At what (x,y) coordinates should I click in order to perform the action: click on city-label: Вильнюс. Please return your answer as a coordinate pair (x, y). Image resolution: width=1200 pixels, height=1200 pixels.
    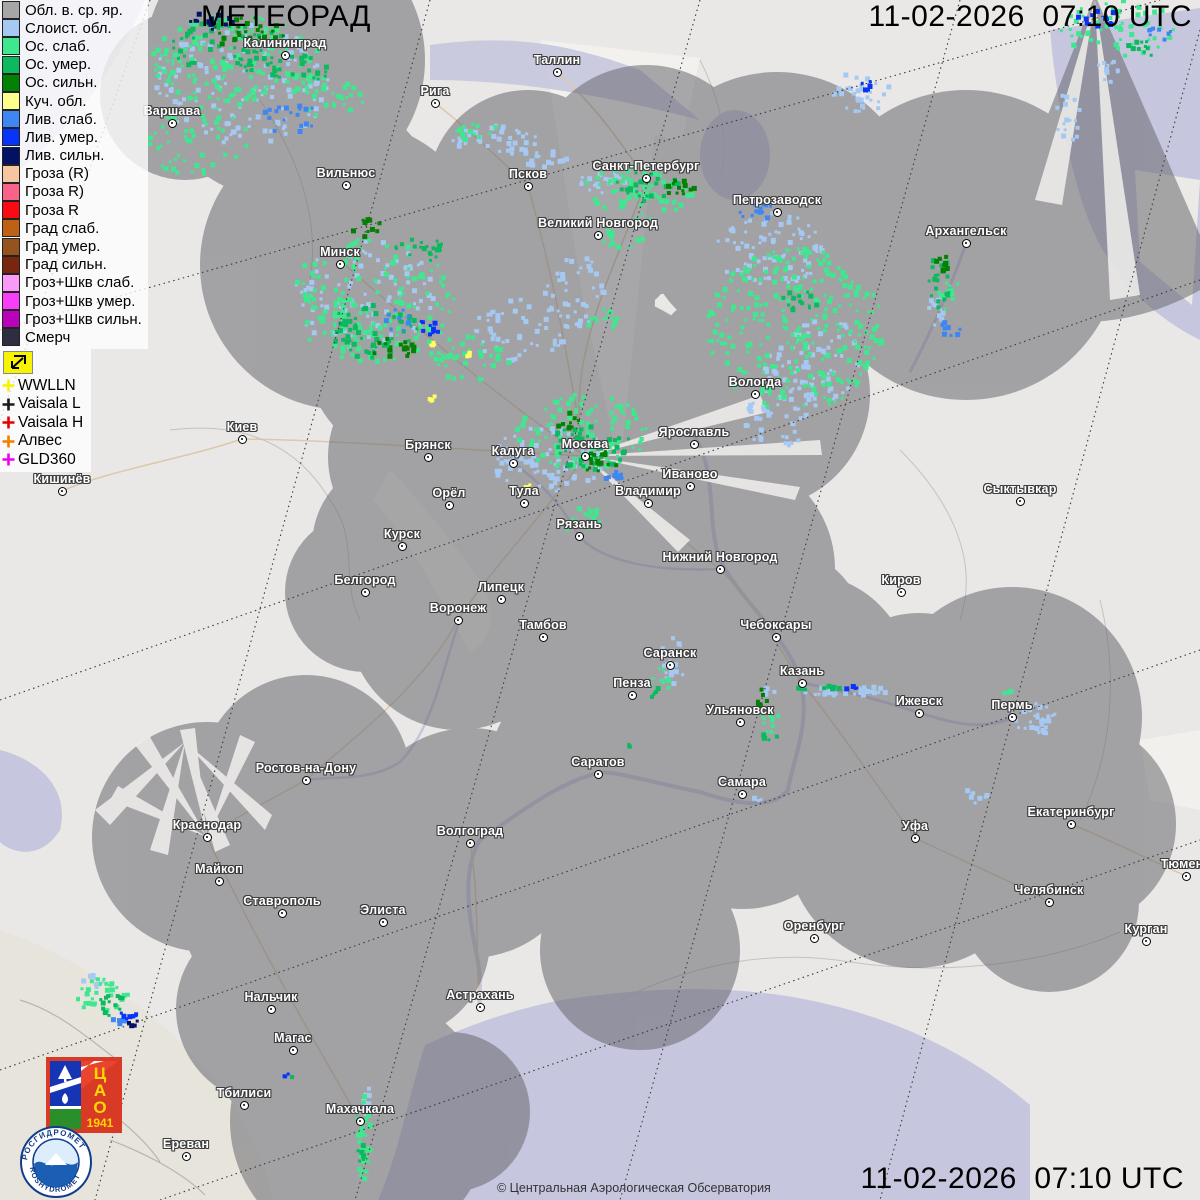
    Looking at the image, I should click on (346, 173).